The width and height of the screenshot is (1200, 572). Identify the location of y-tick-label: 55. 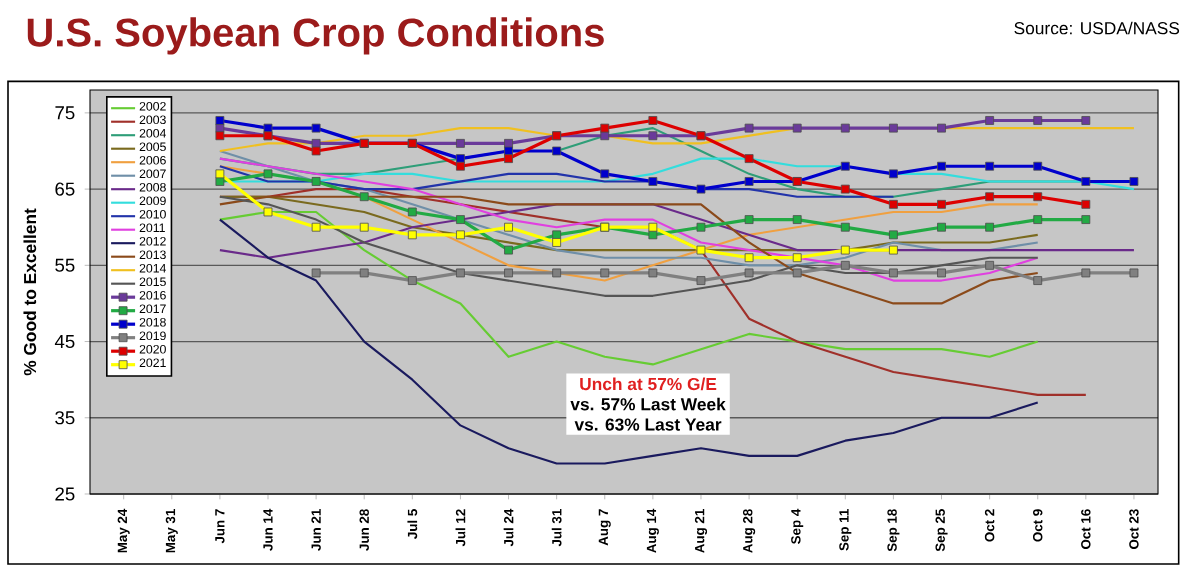
(65, 265).